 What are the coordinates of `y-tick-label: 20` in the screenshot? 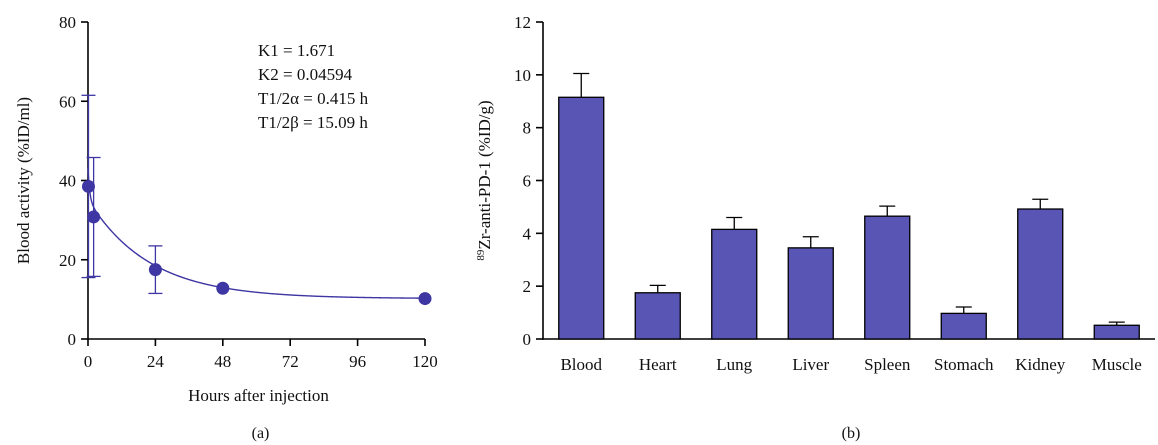 It's located at (67, 260).